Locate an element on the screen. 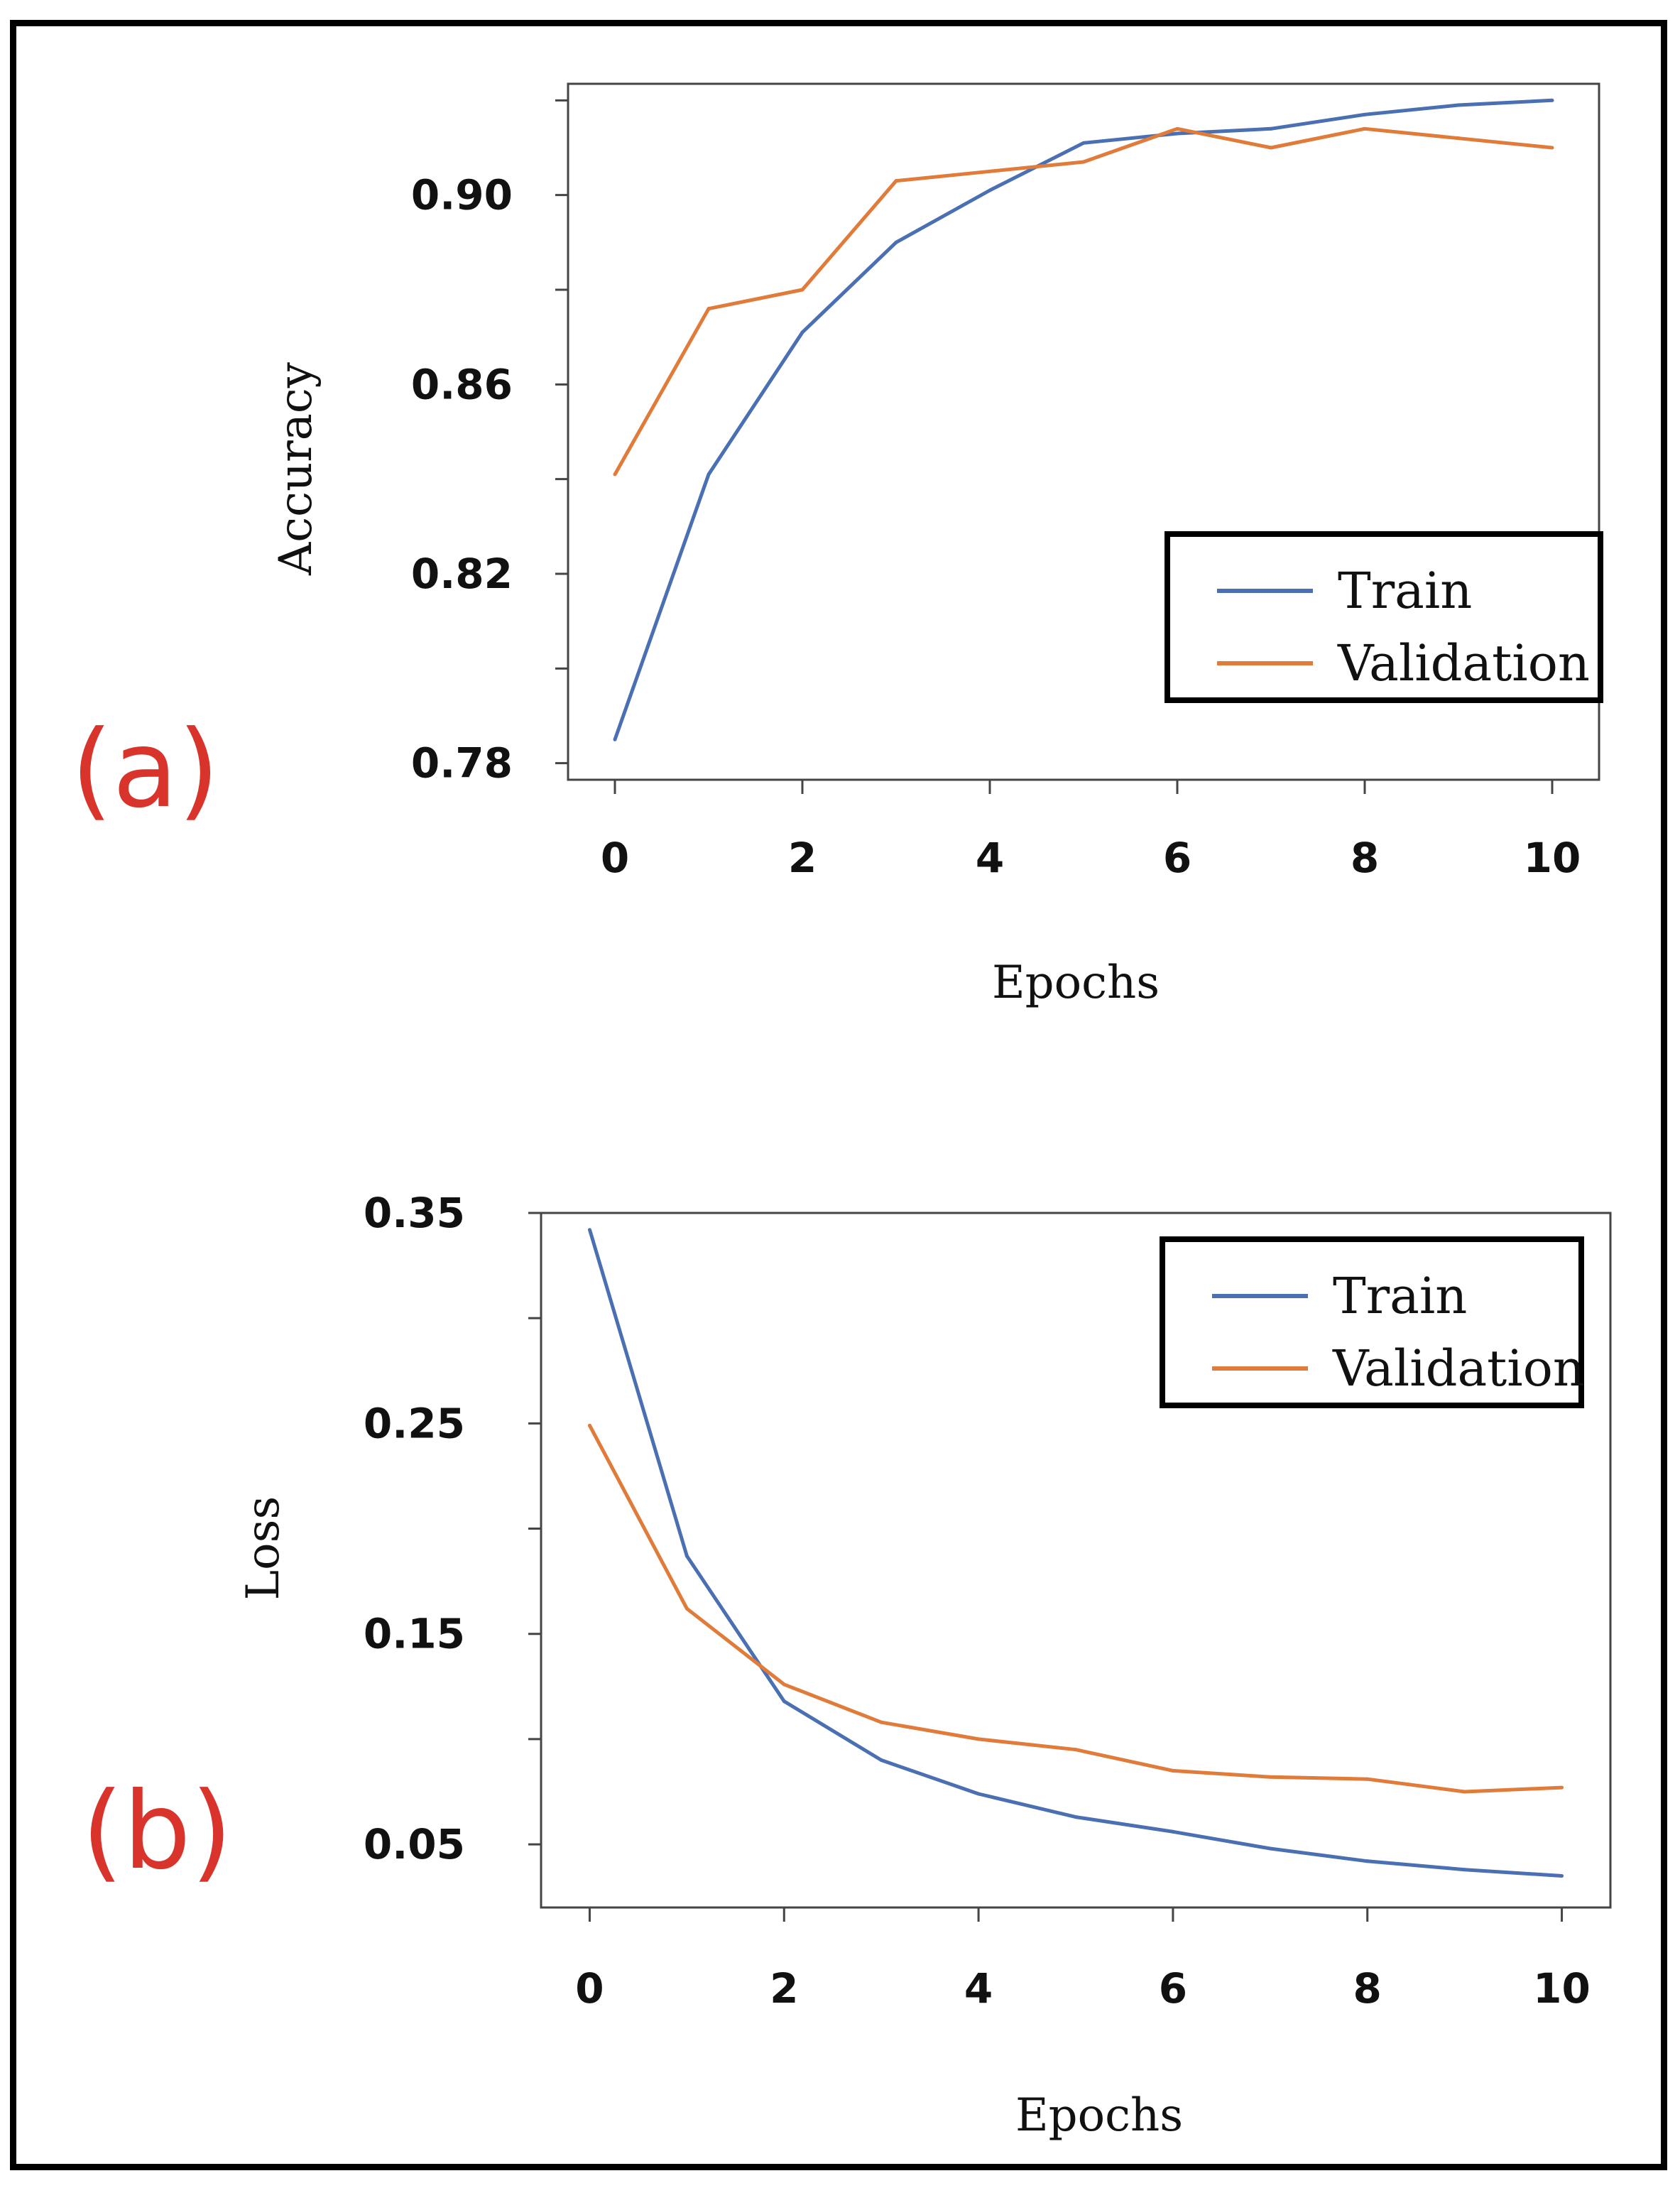  y-tick-label: 0.86 is located at coordinates (462, 384).